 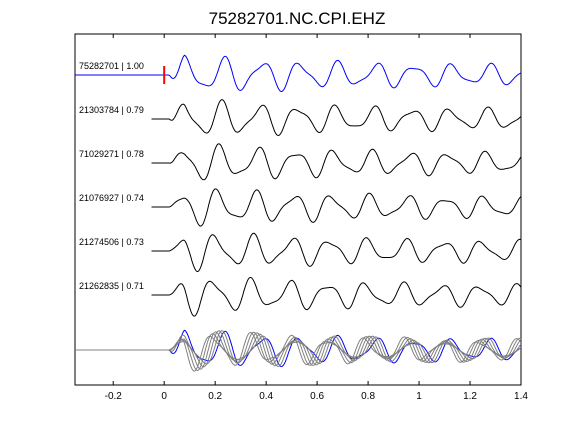 I want to click on x-tick-label: 0.4, so click(x=266, y=396).